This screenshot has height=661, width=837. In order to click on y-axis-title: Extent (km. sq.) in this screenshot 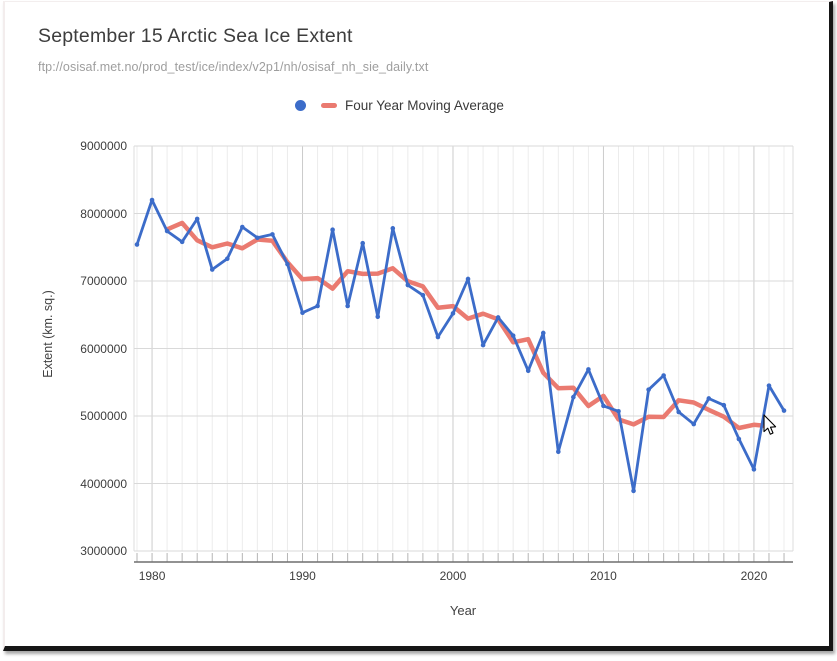, I will do `click(48, 334)`.